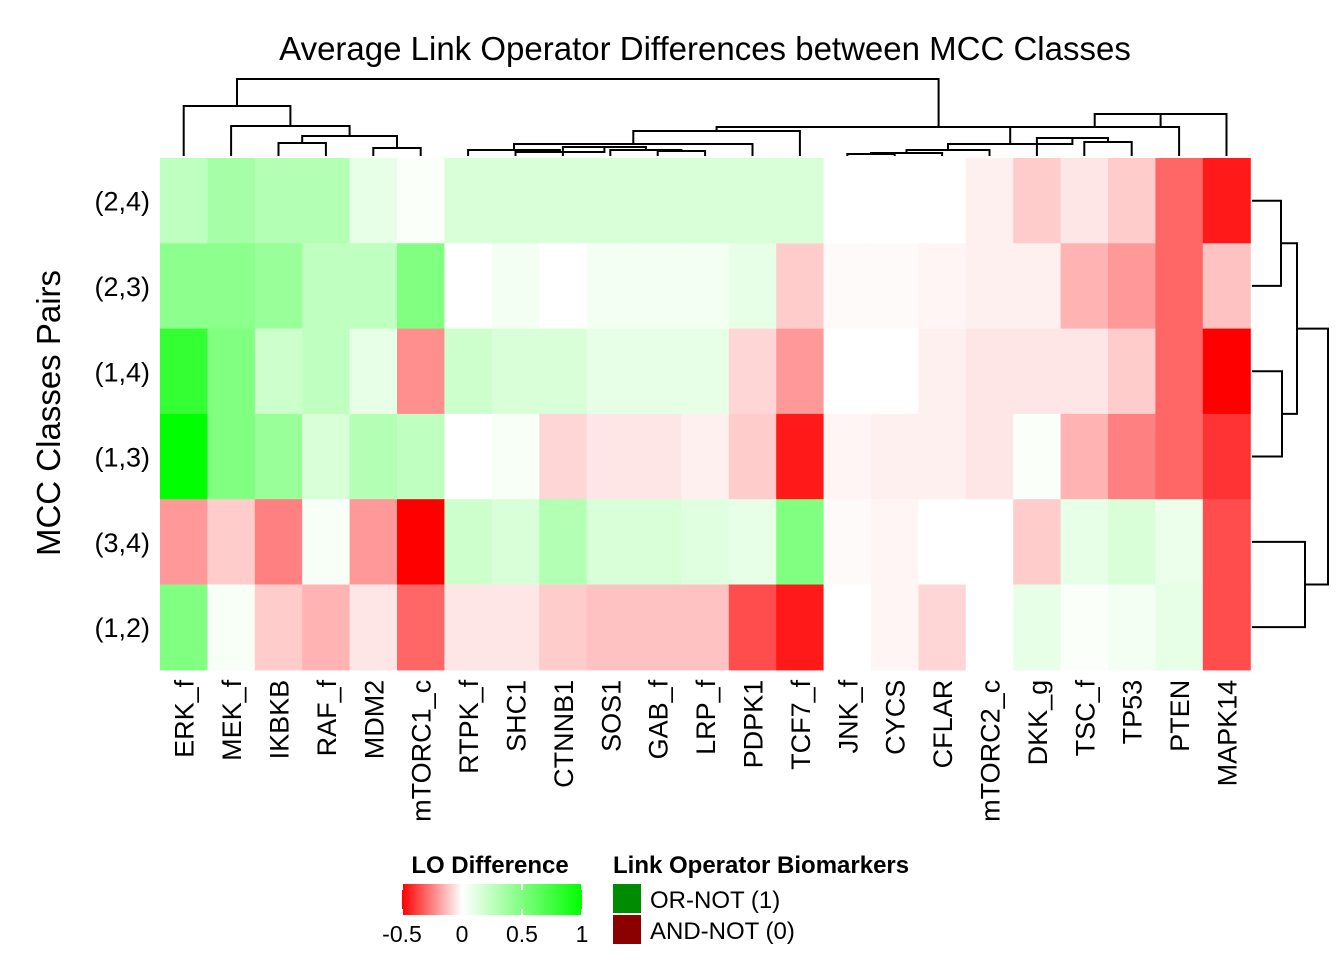  I want to click on column-label: MEK_f, so click(232, 720).